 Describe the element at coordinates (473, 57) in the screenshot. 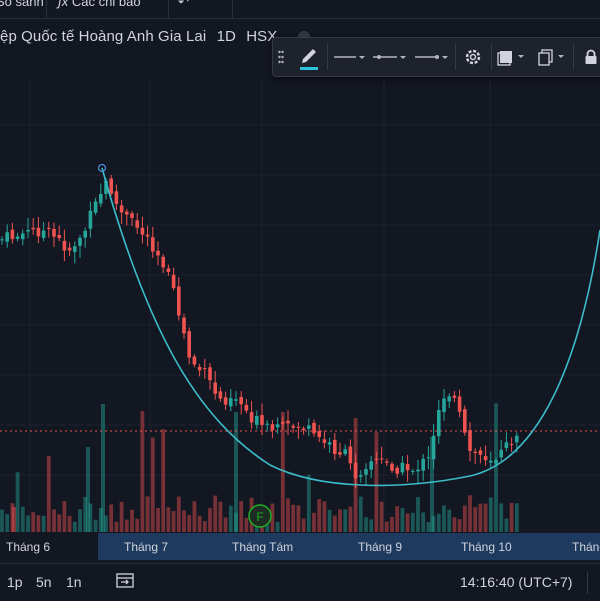

I see `gear-icon` at that location.